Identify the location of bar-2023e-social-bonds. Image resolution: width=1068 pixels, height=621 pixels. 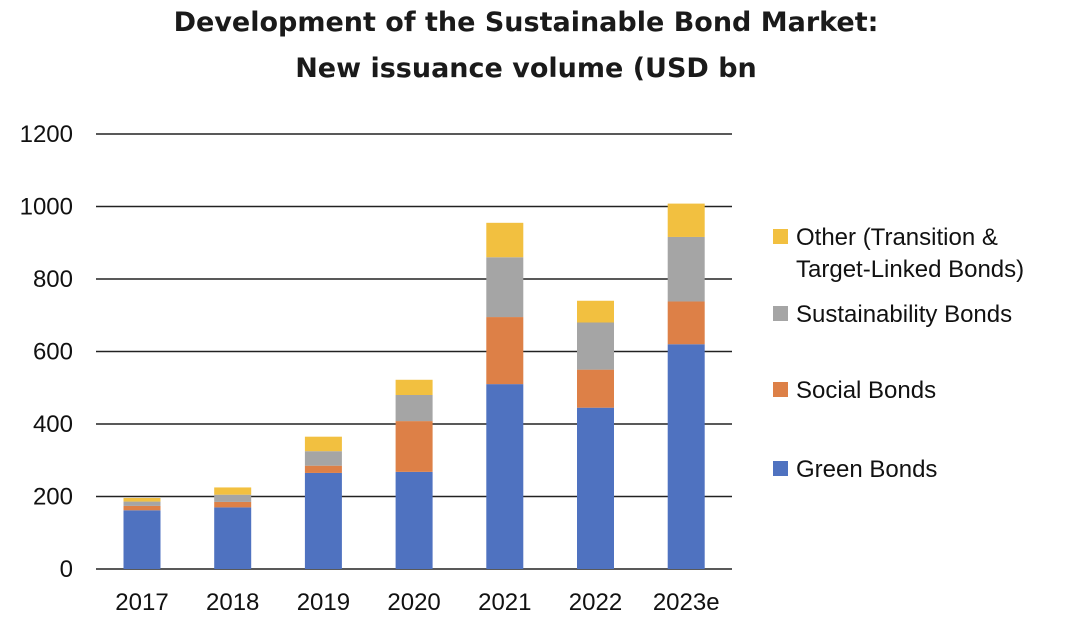
(686, 323).